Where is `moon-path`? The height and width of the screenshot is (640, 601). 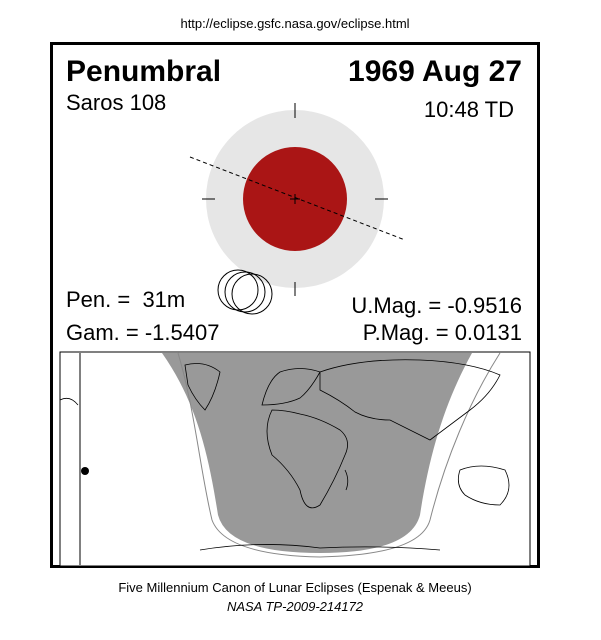
moon-path is located at coordinates (297, 198).